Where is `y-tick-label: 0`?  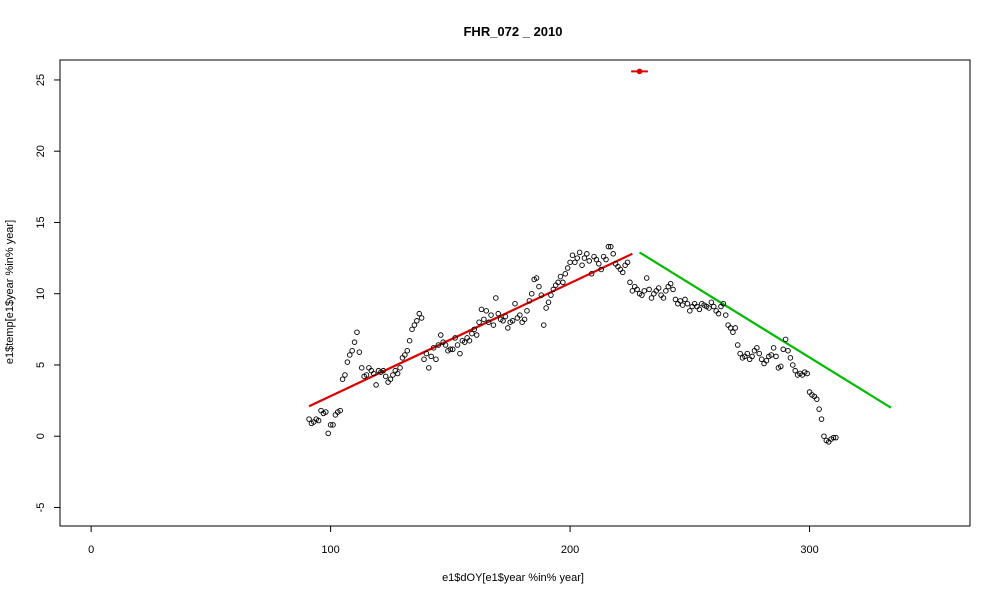
y-tick-label: 0 is located at coordinates (41, 436).